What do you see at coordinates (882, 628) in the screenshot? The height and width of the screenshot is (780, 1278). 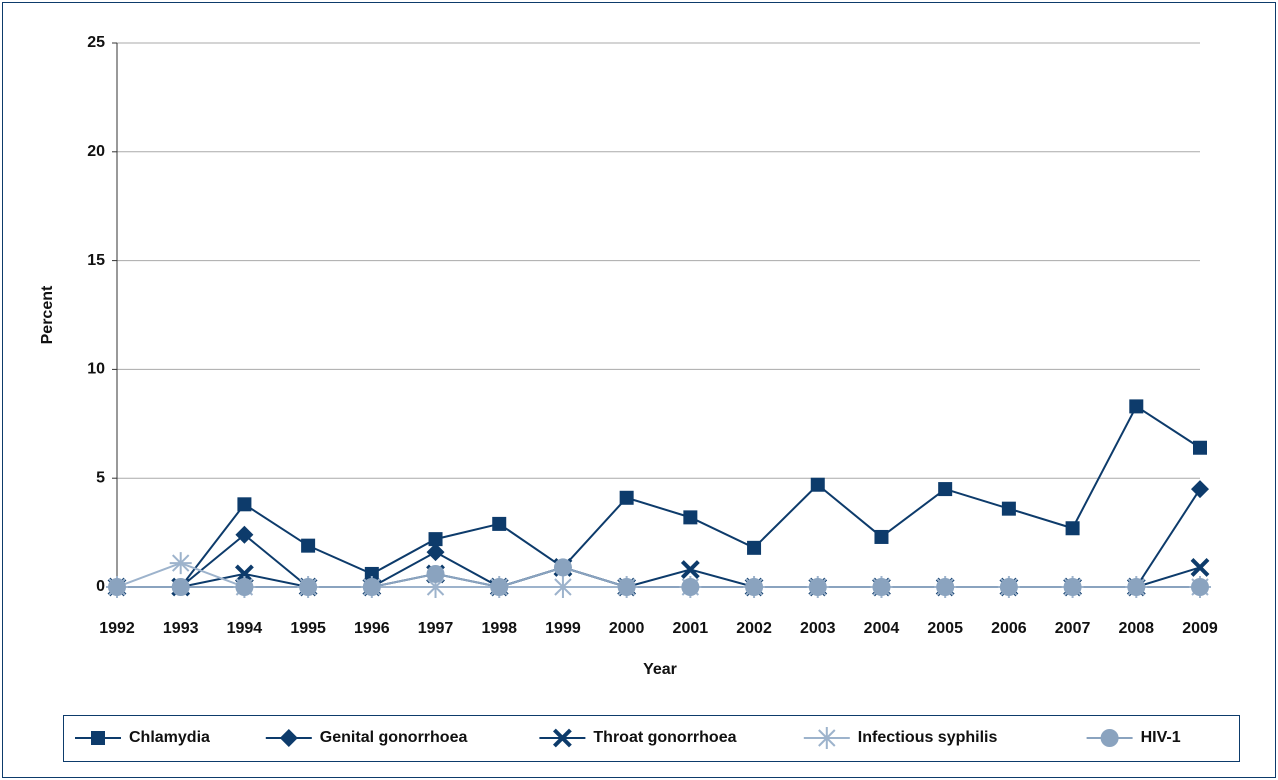 I see `x-tick-label: 2004` at bounding box center [882, 628].